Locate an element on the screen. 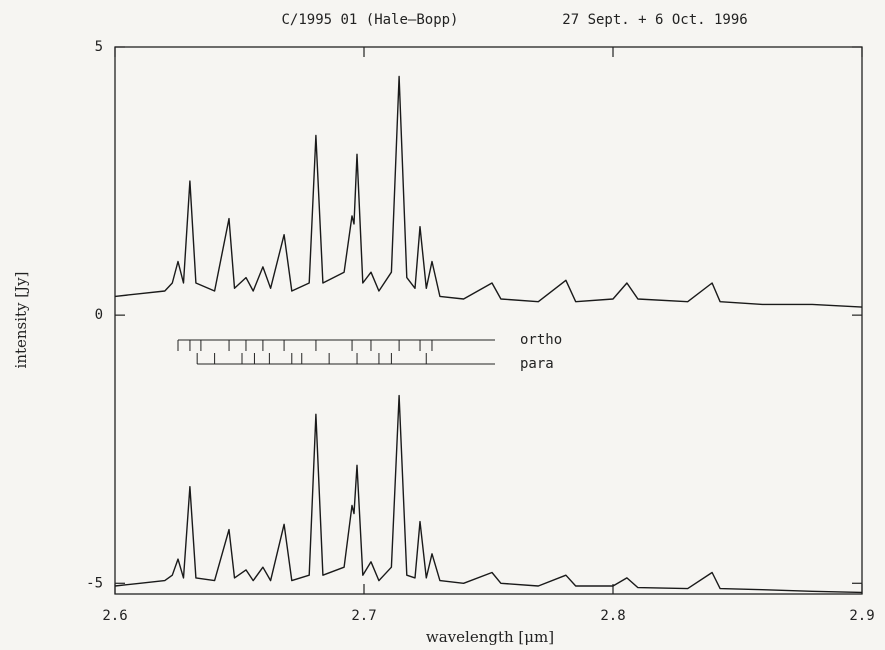 This screenshot has height=650, width=885. x-tick-label: 2.6 is located at coordinates (114, 616).